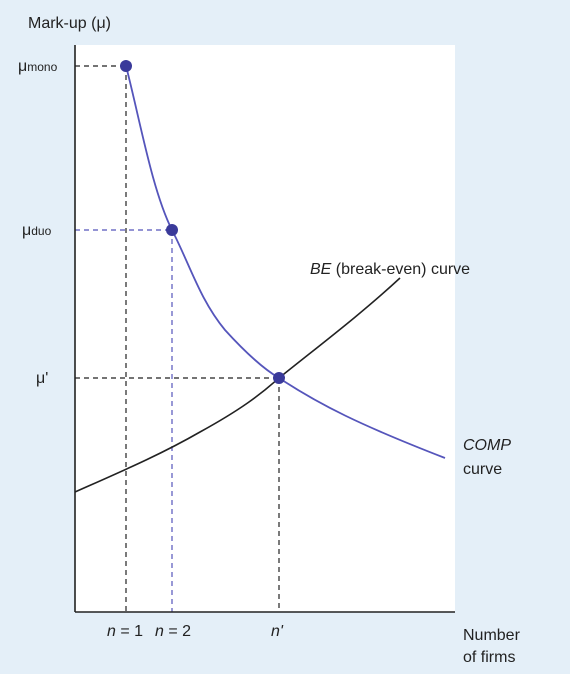  I want to click on y-label-mono: μmono, so click(38, 66).